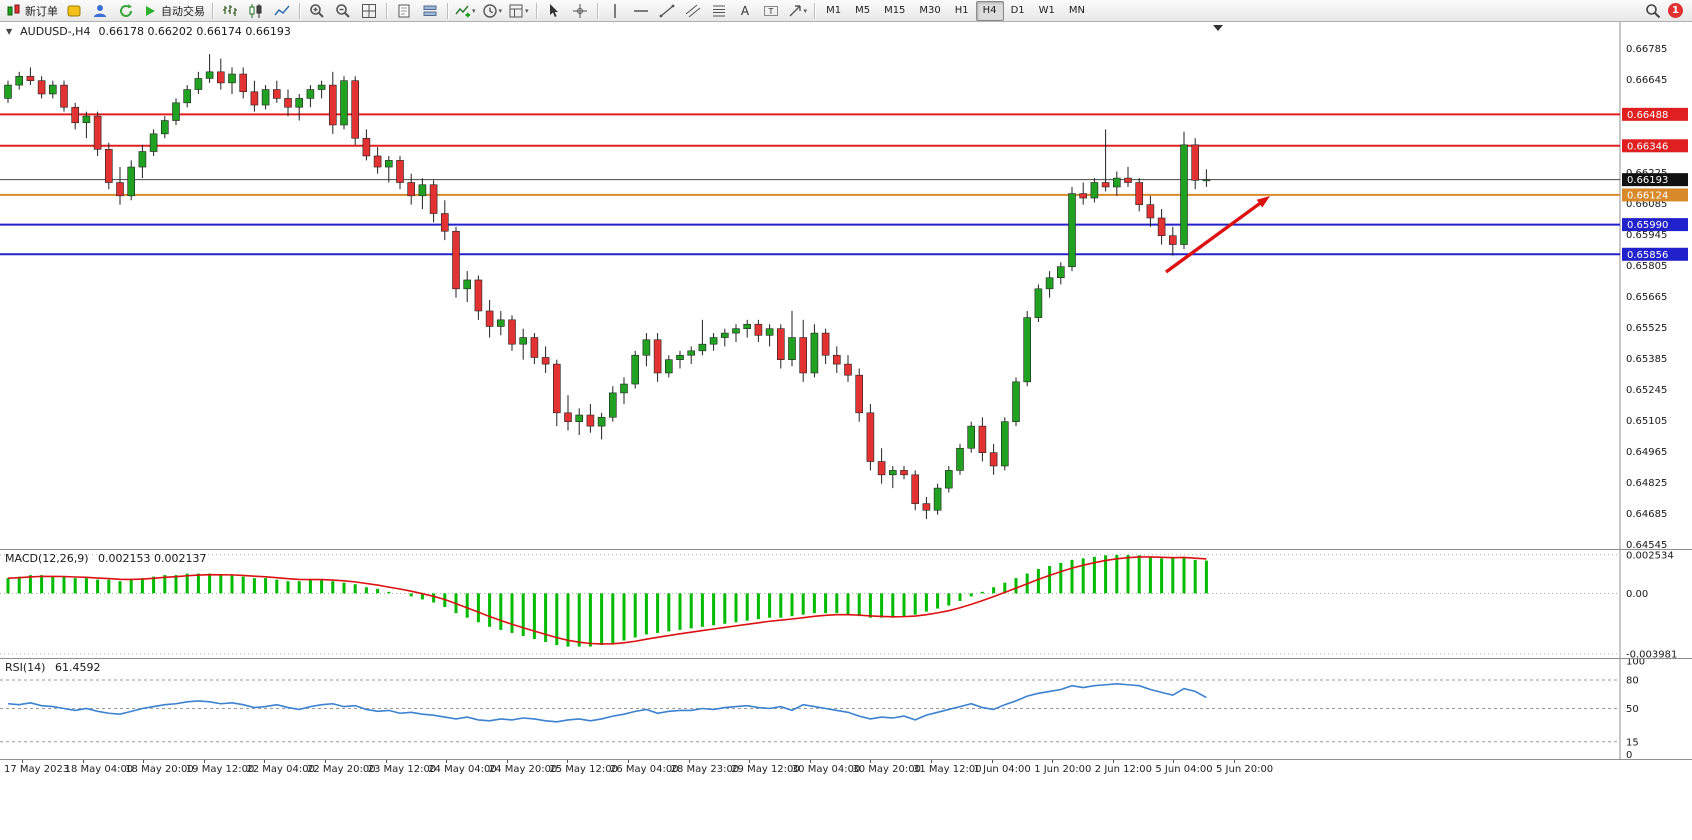 This screenshot has width=1692, height=840. I want to click on candlestick-chart-type-button, so click(256, 11).